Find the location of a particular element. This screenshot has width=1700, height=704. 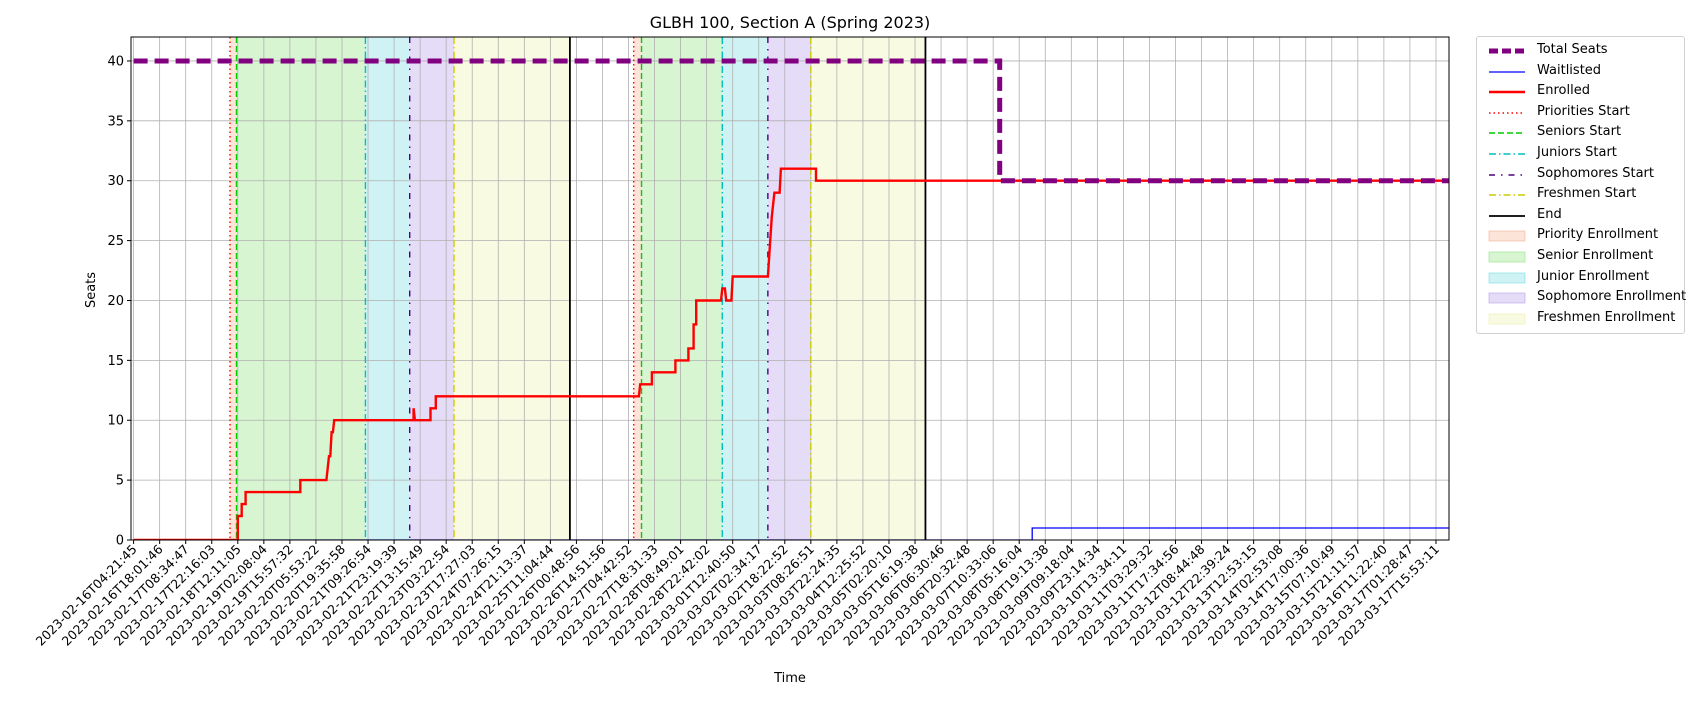

legend-item: End is located at coordinates (1580, 216).